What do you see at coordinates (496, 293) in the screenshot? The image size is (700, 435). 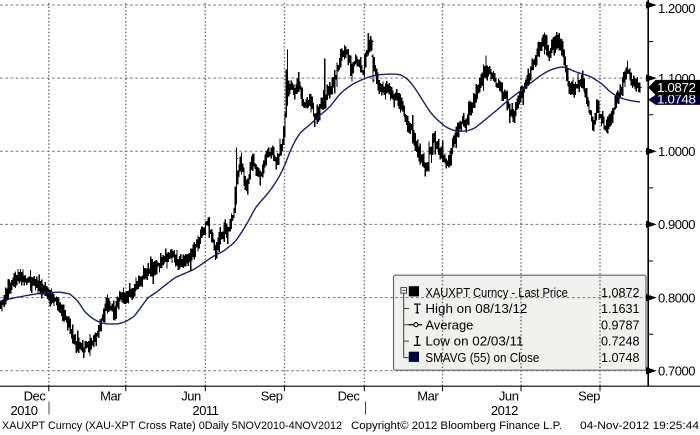 I see `svg-text: XAUXPT Curncy - Last Price` at bounding box center [496, 293].